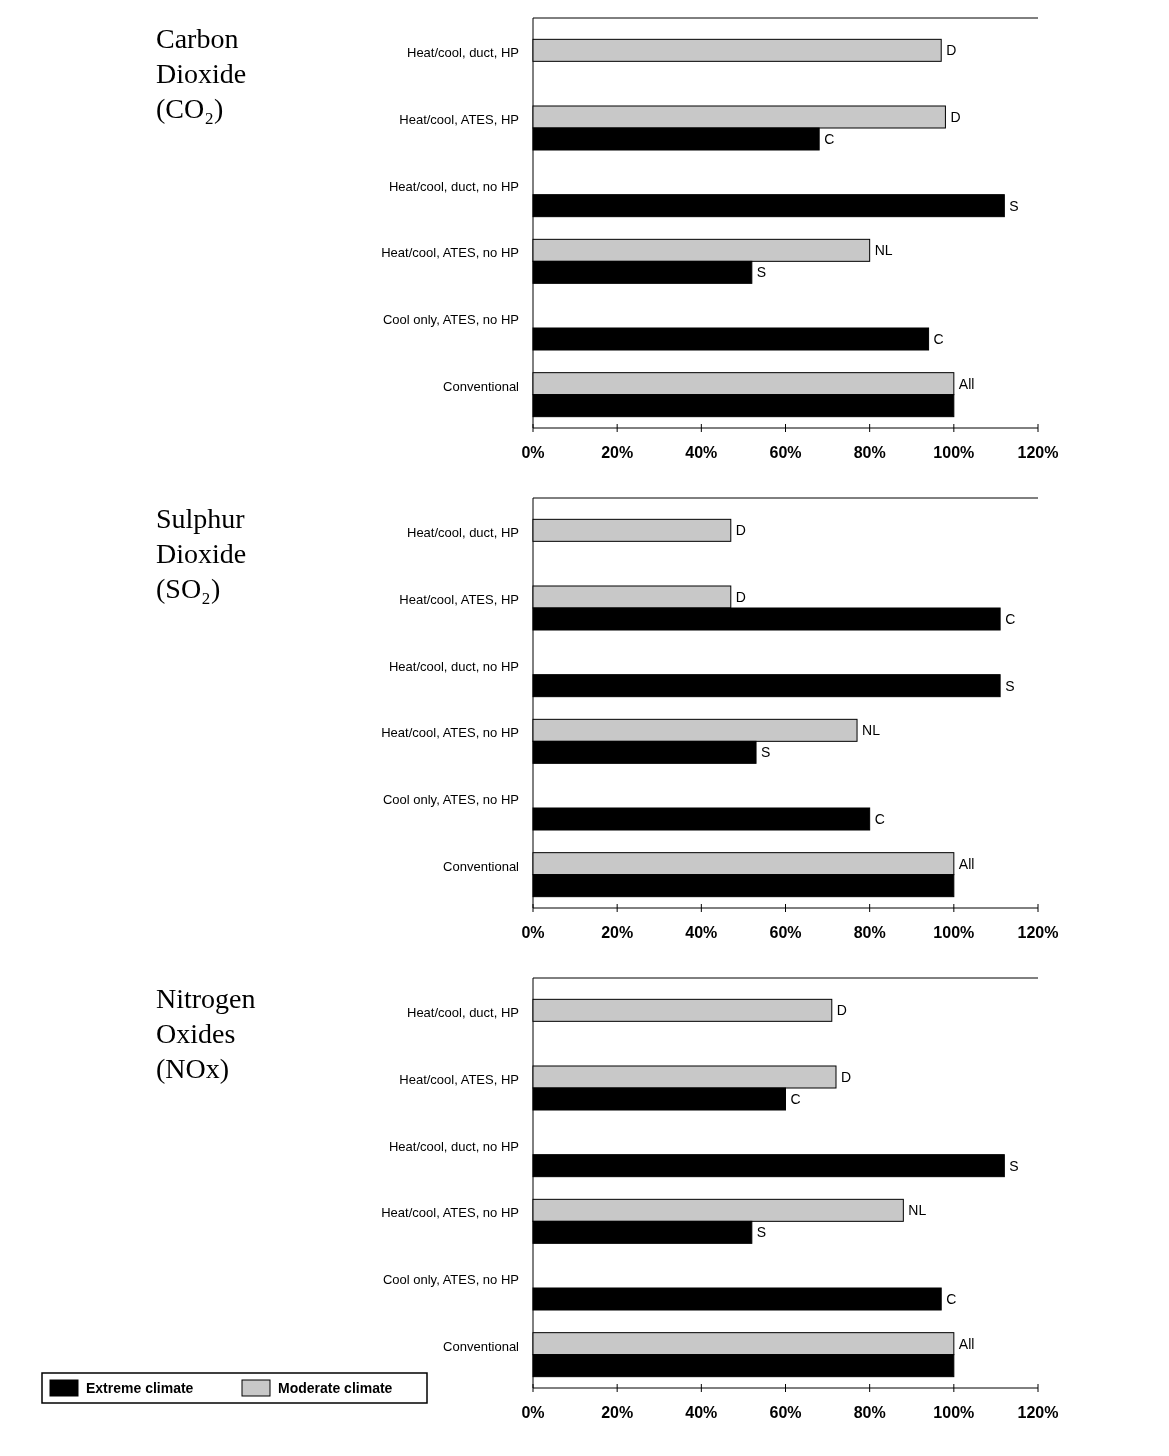 Image resolution: width=1169 pixels, height=1456 pixels. Describe the element at coordinates (206, 1033) in the screenshot. I see `text: Nitrogen Oxides (NOx)` at that location.